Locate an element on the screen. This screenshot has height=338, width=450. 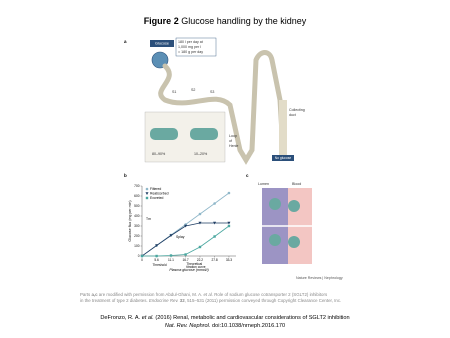
nephron-tubule is located at coordinates (222, 107).